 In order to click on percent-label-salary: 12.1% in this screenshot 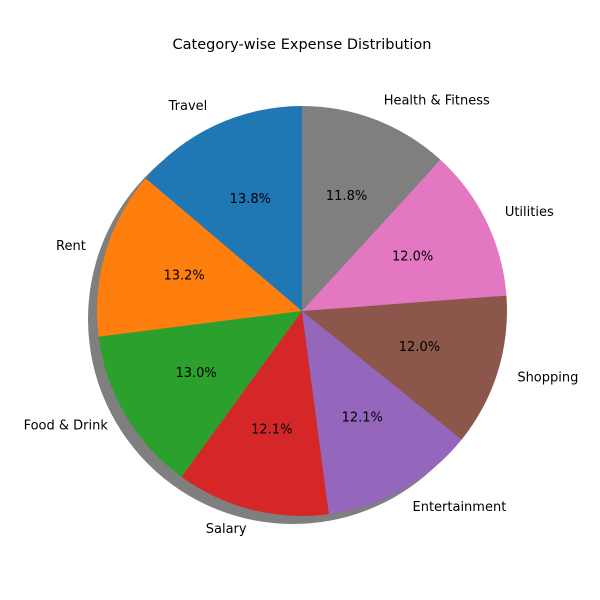, I will do `click(271, 430)`.